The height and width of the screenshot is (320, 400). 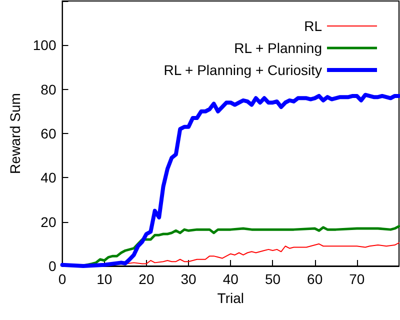 What do you see at coordinates (48, 178) in the screenshot?
I see `y-tick-label: 40` at bounding box center [48, 178].